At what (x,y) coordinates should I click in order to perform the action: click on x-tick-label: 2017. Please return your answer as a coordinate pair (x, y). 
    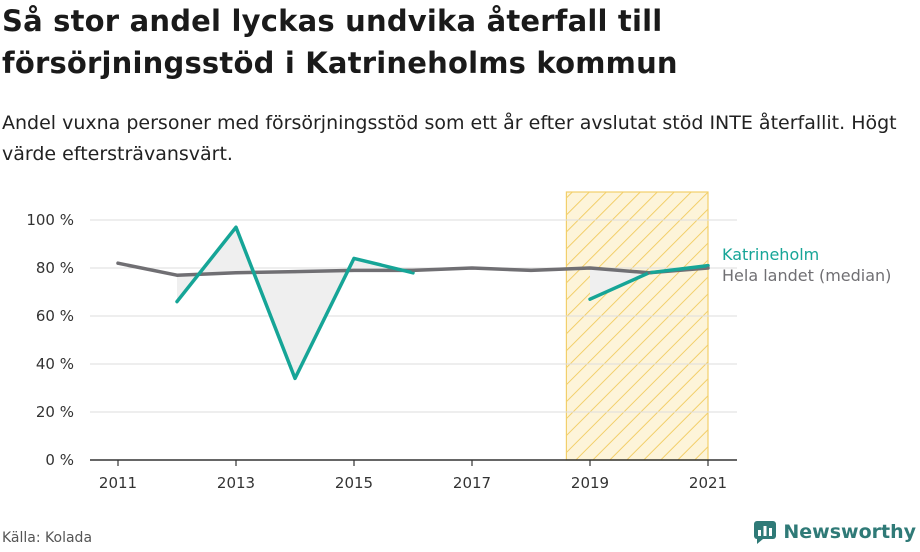
    Looking at the image, I should click on (472, 483).